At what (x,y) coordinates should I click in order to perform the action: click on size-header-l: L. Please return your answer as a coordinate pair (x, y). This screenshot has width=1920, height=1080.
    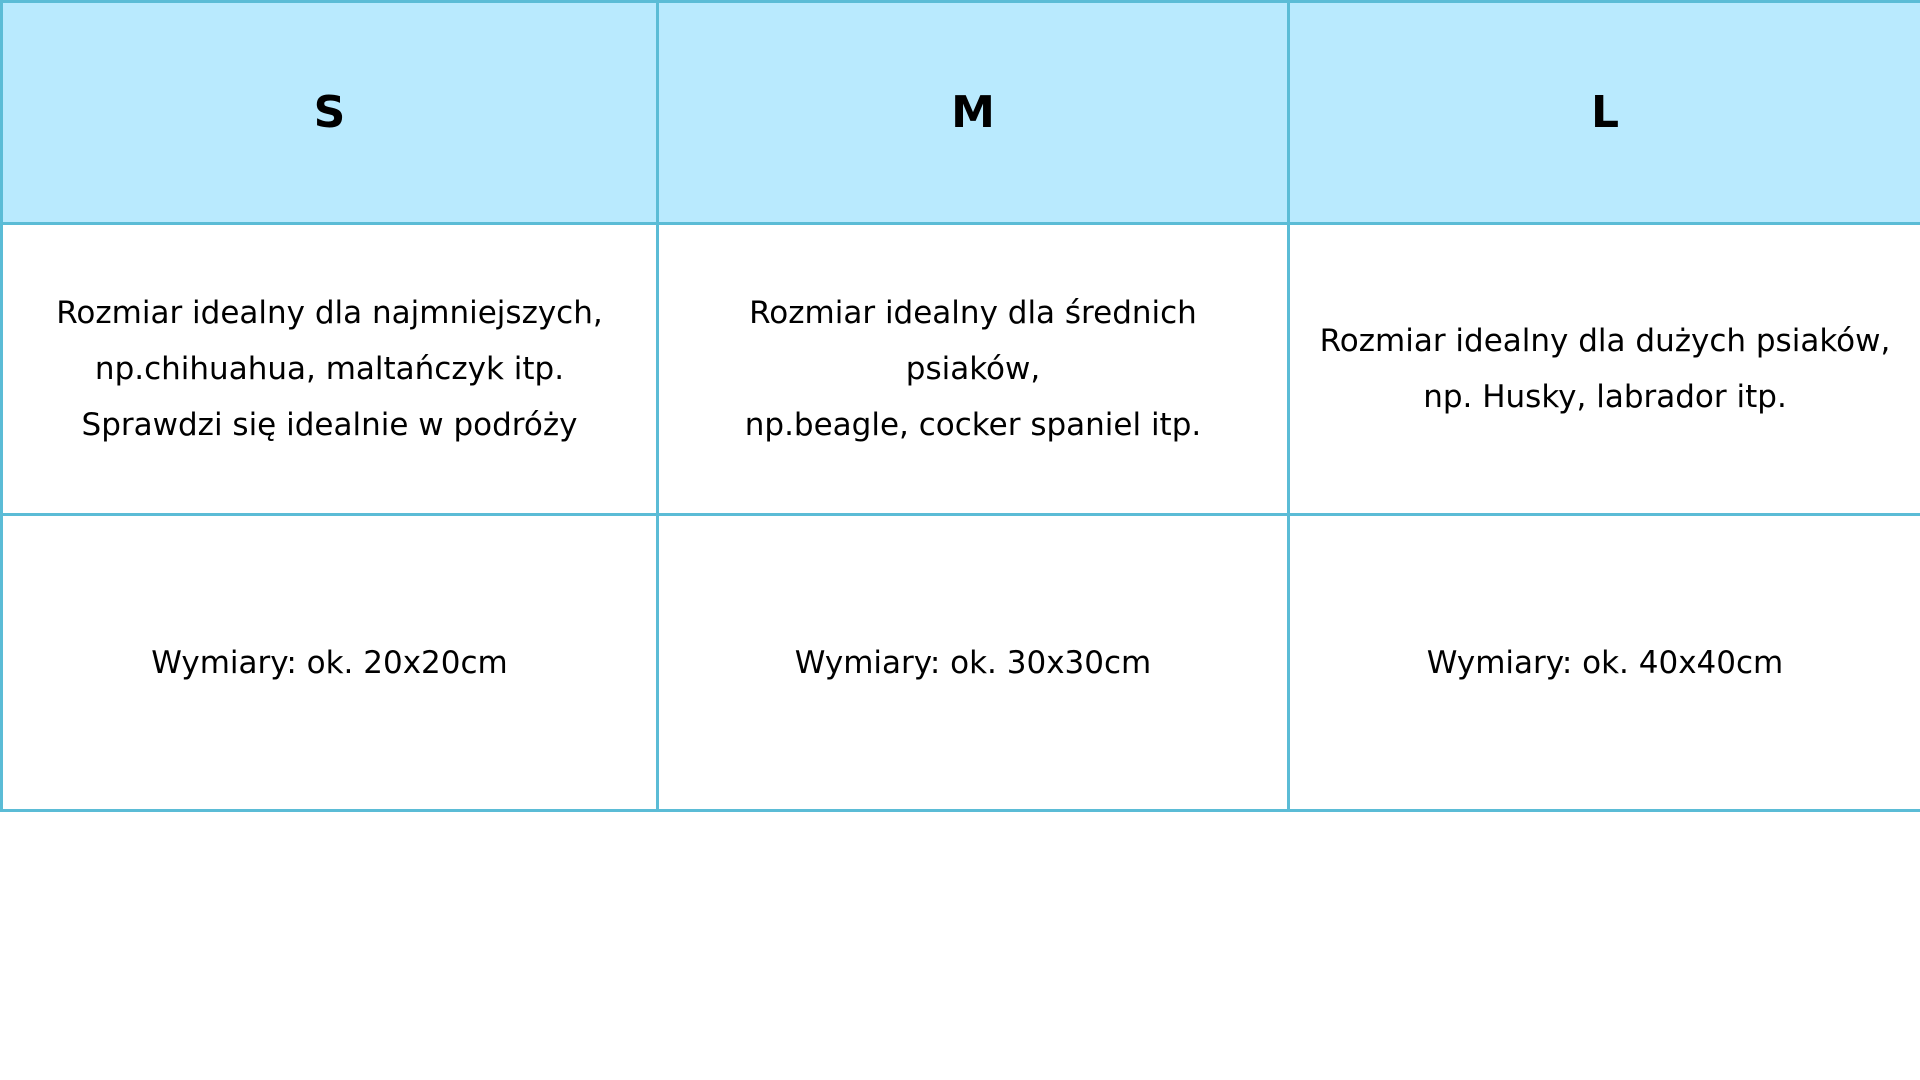
    Looking at the image, I should click on (1603, 112).